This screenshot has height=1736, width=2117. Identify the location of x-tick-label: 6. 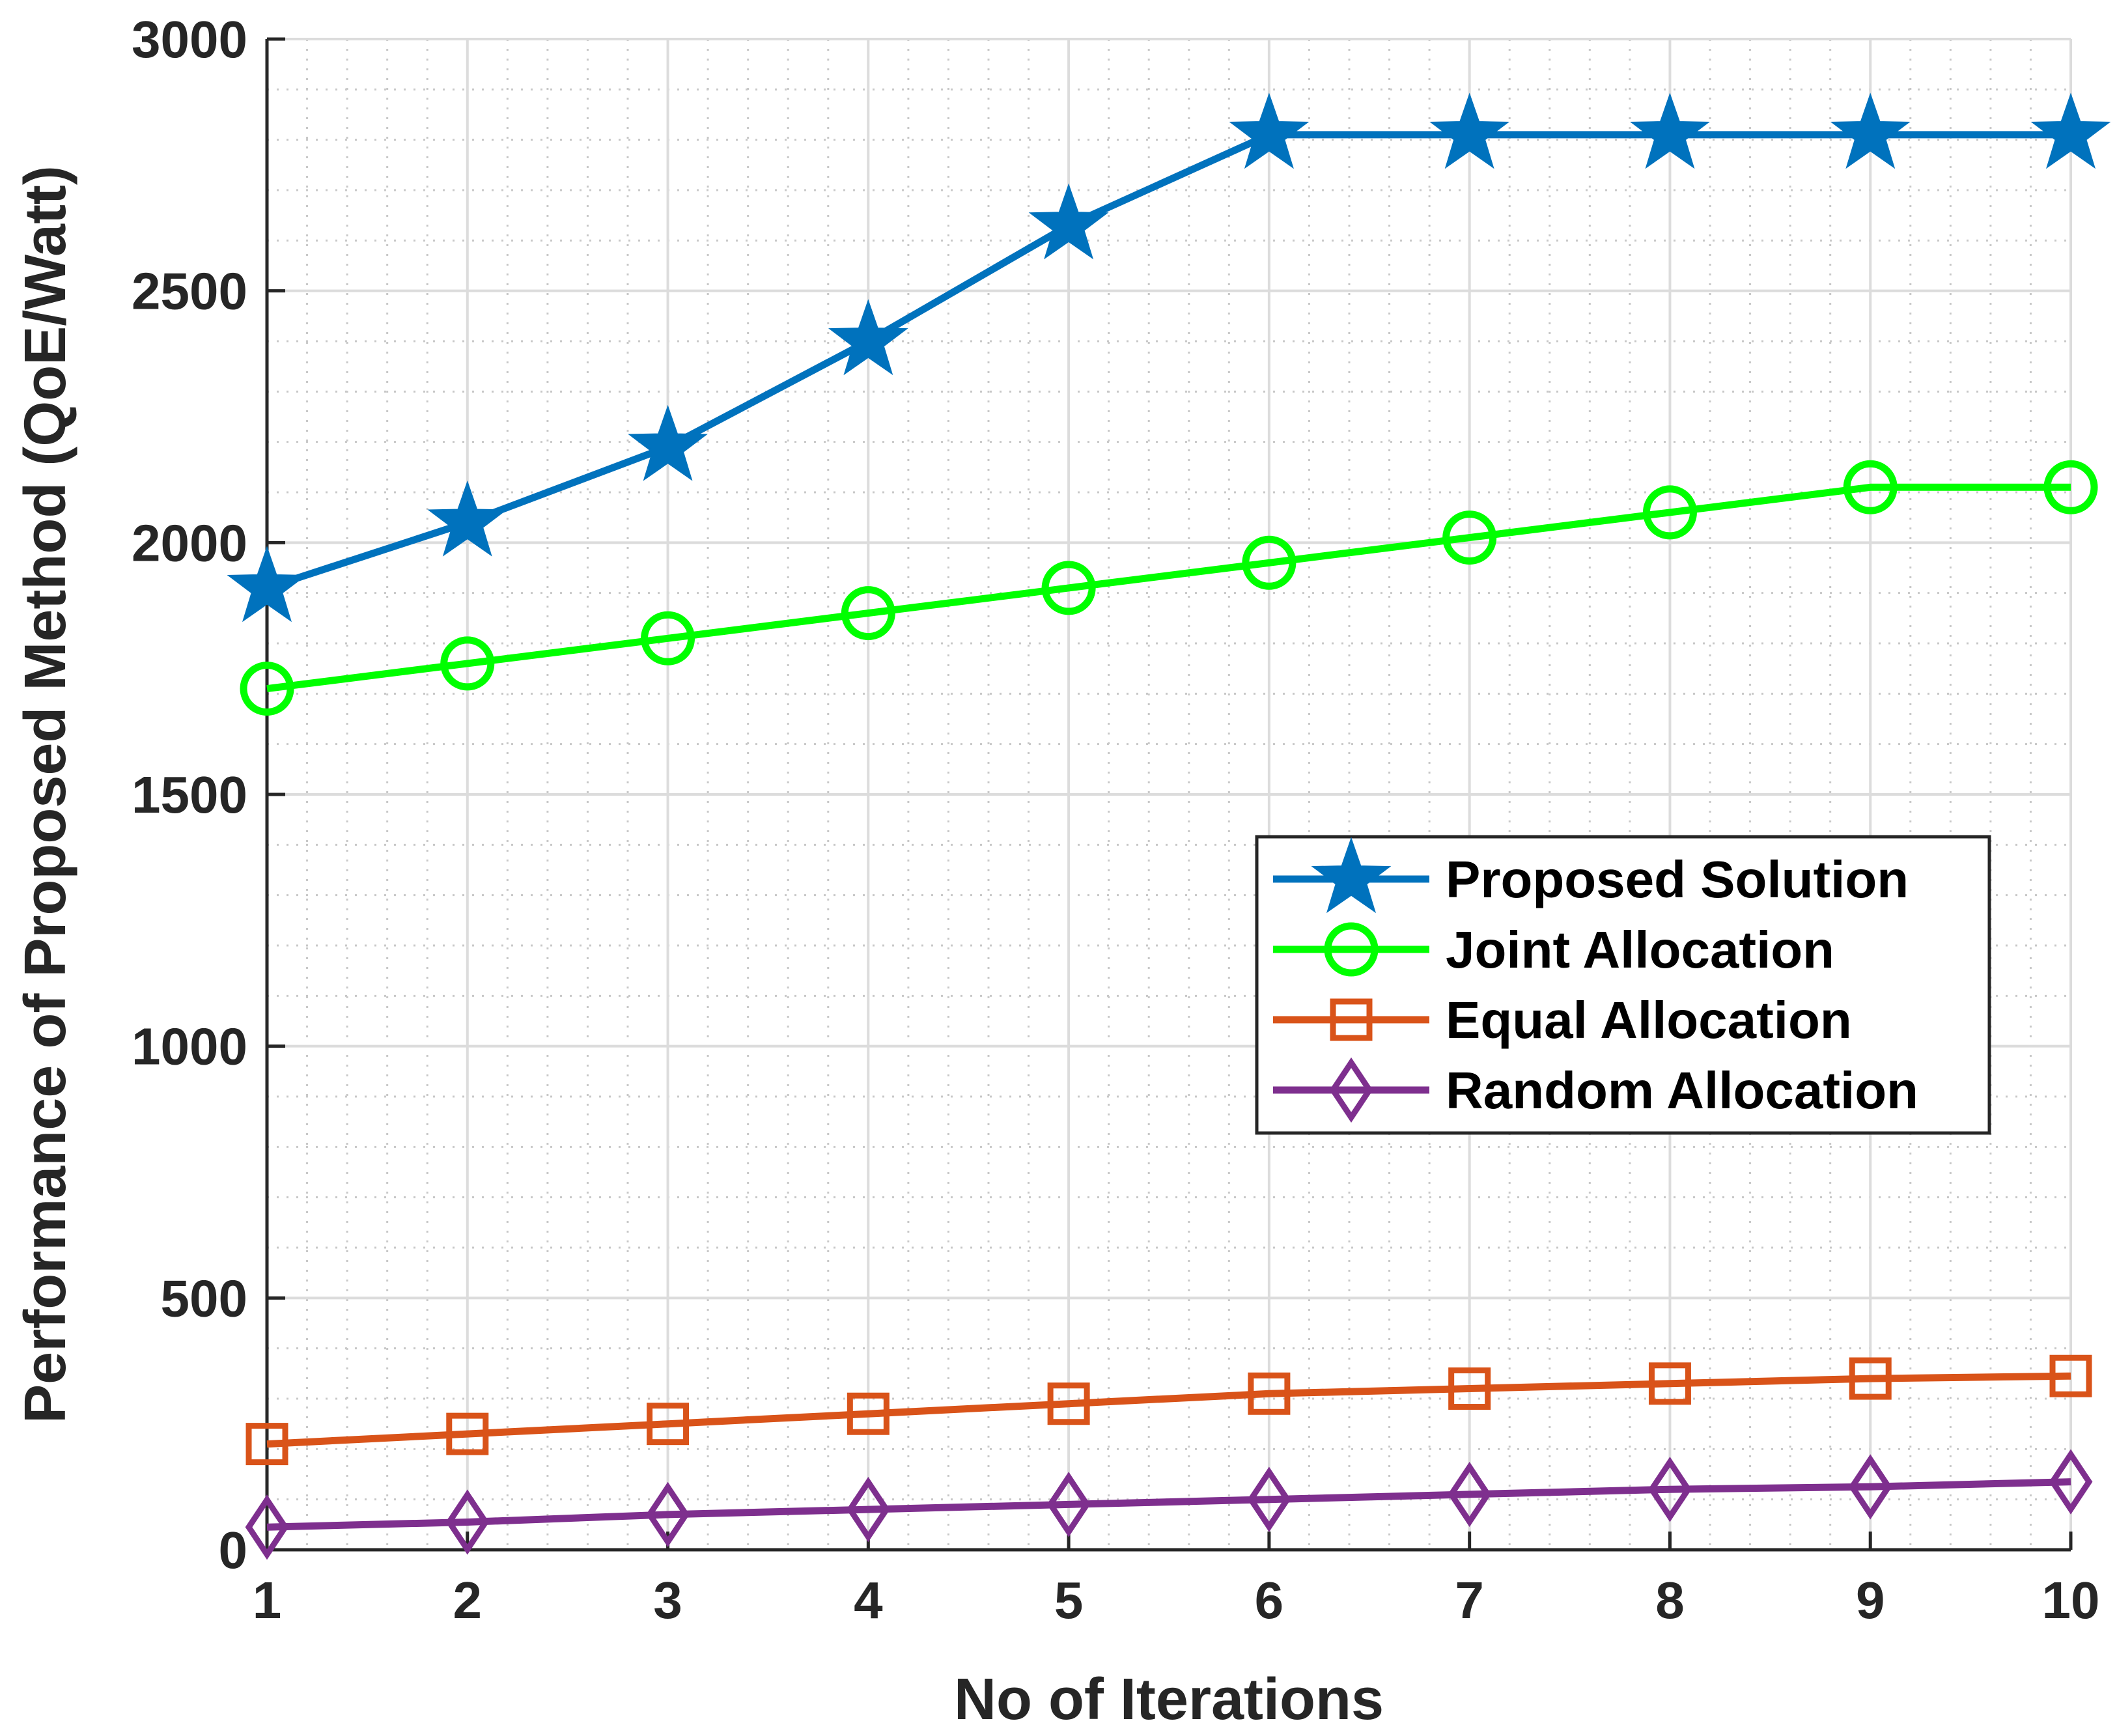
(1269, 1600).